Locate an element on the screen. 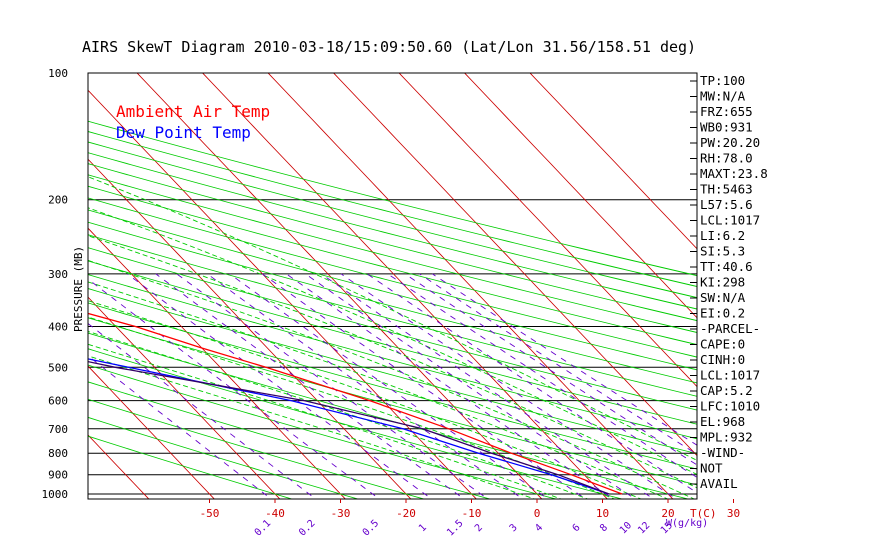  dewpoint-profile-line is located at coordinates (349, 426).